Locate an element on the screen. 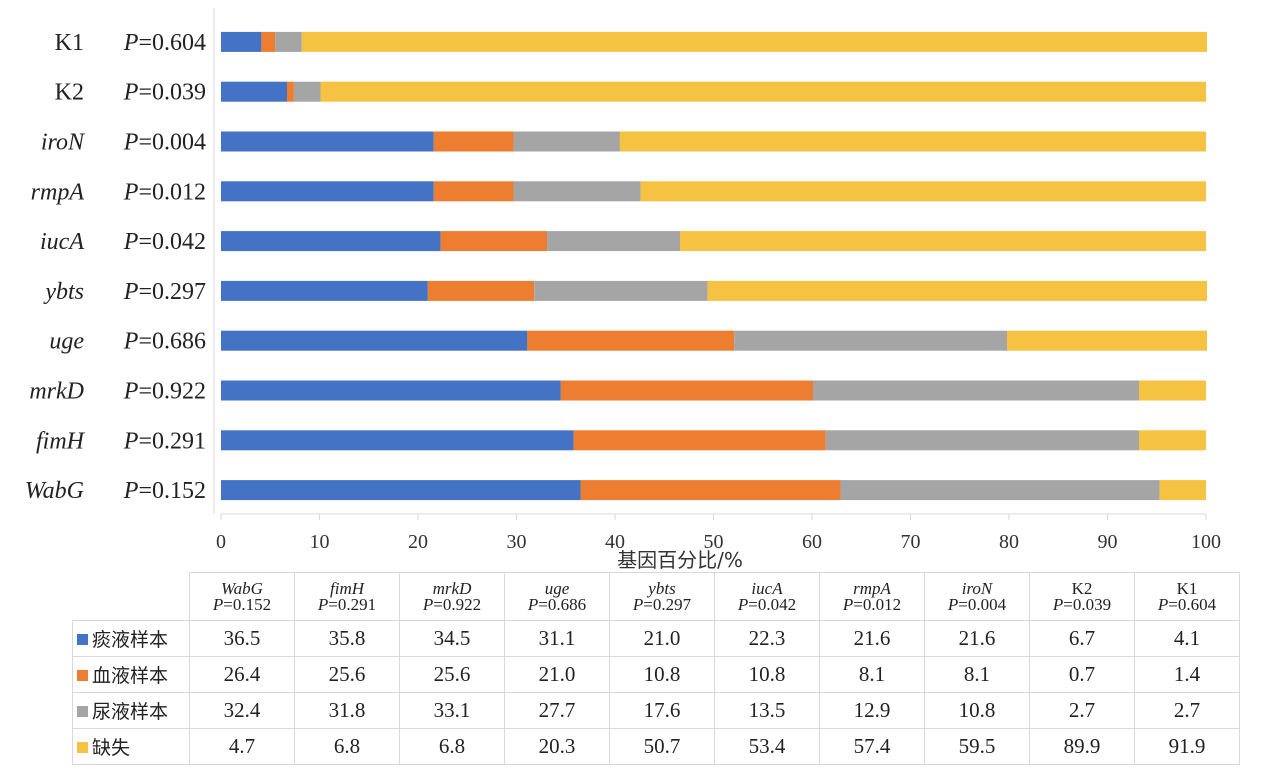  table-cell: 22.3 is located at coordinates (767, 638).